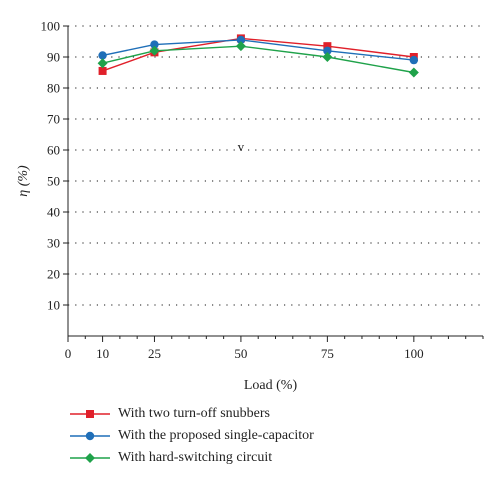  What do you see at coordinates (53, 243) in the screenshot?
I see `y-tick-label: 30` at bounding box center [53, 243].